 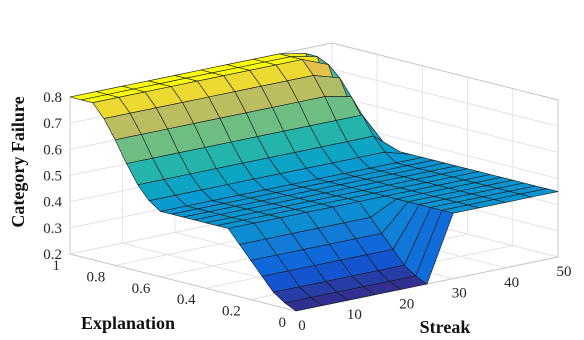 What do you see at coordinates (406, 304) in the screenshot?
I see `x-tick-label: 20` at bounding box center [406, 304].